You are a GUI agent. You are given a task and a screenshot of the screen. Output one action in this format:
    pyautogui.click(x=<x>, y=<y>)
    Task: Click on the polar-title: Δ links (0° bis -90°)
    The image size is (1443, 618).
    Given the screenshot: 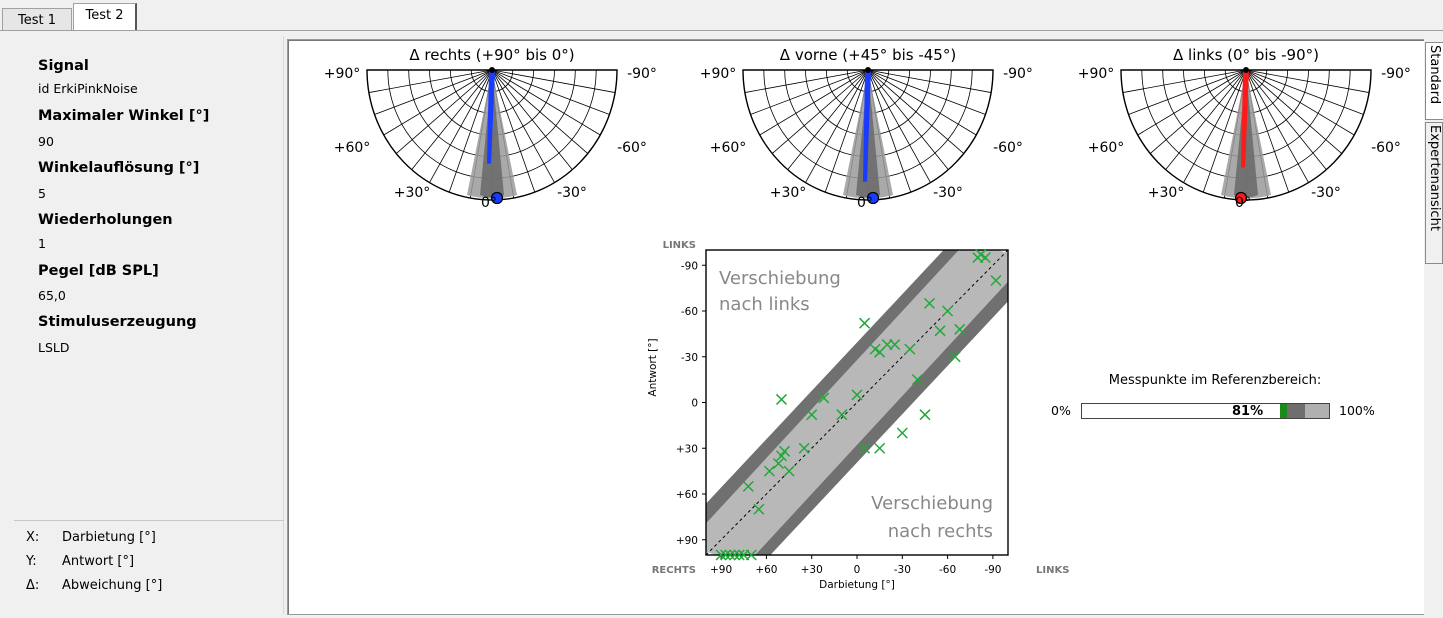 What is the action you would take?
    pyautogui.click(x=1246, y=55)
    